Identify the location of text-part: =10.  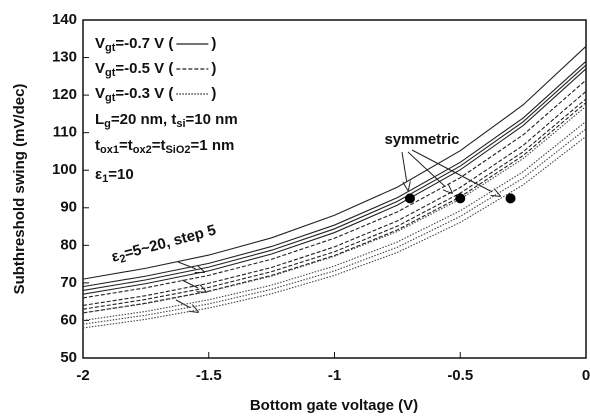
(120, 174).